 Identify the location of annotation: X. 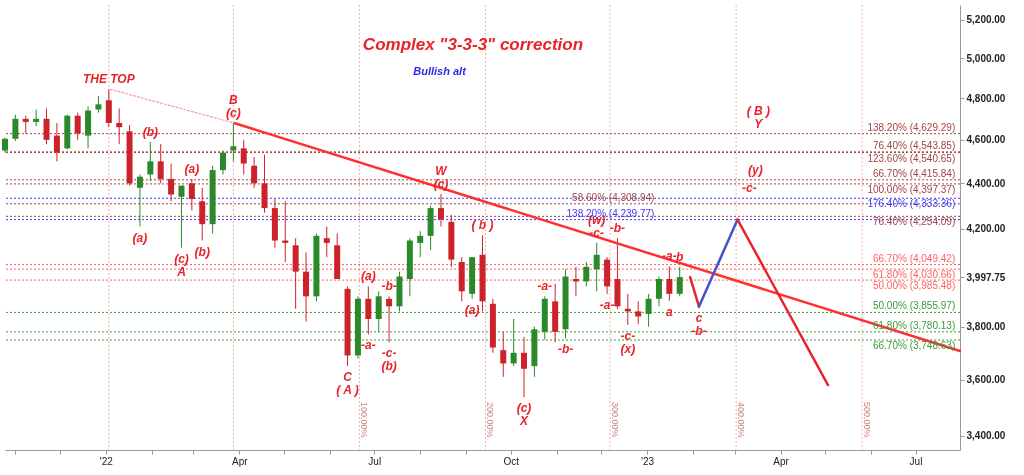
(524, 421).